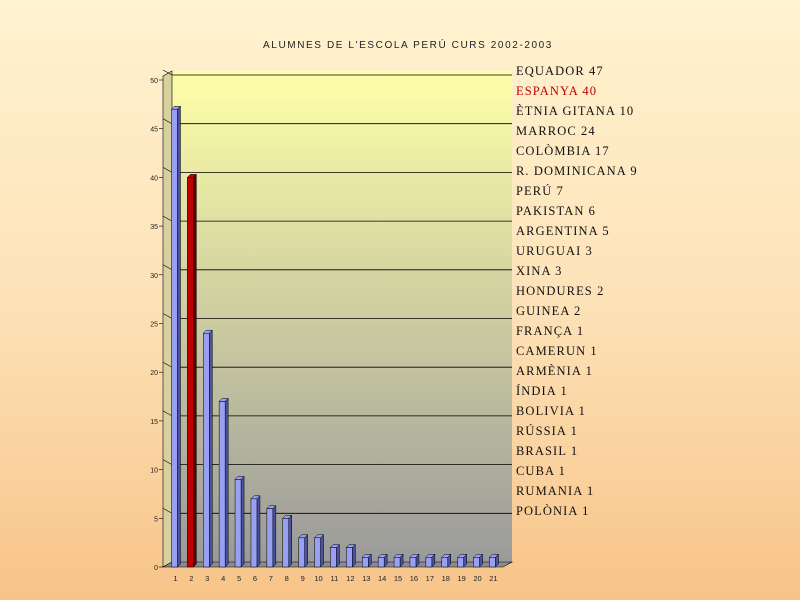 This screenshot has width=800, height=600. I want to click on x-tick-label: 5, so click(239, 578).